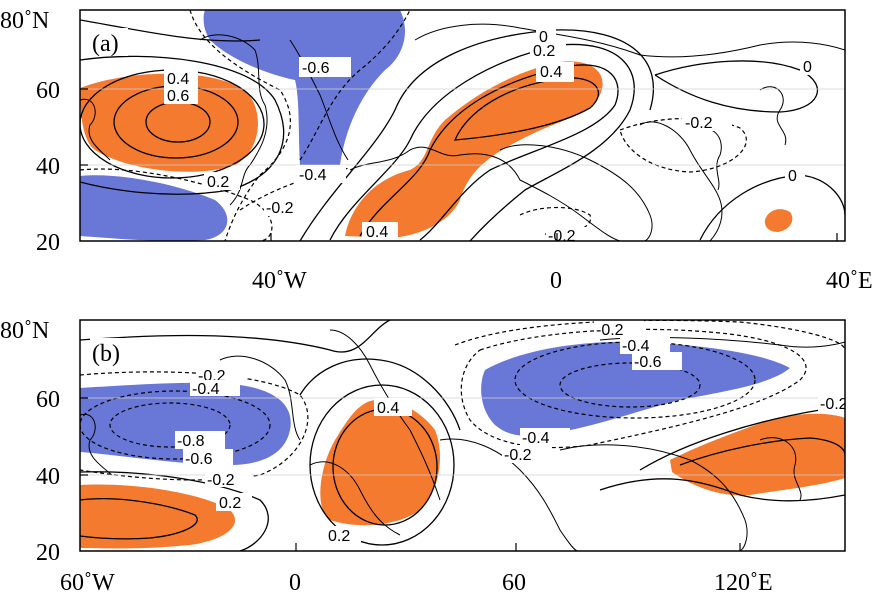 The height and width of the screenshot is (594, 888). What do you see at coordinates (24, 331) in the screenshot?
I see `lat-tick-label: 80˚N` at bounding box center [24, 331].